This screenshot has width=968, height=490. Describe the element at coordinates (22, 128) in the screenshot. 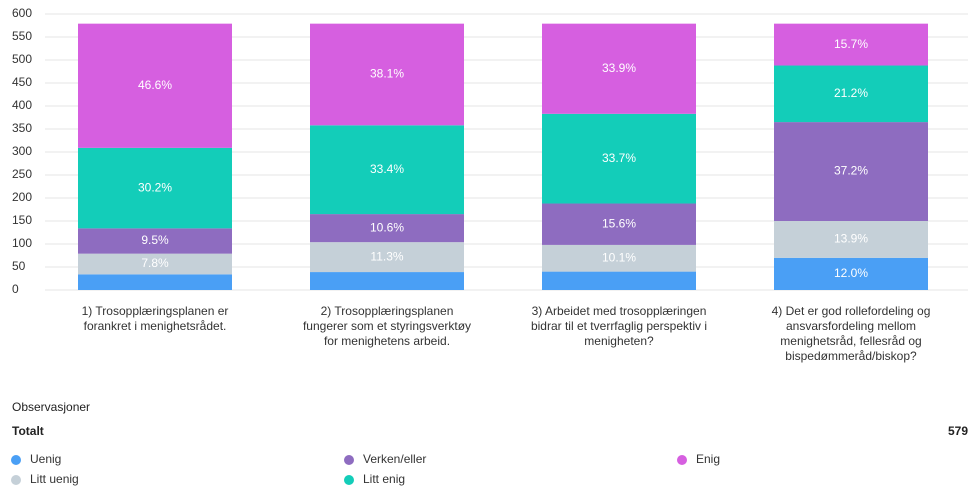

I see `y-tick-label: 350` at that location.